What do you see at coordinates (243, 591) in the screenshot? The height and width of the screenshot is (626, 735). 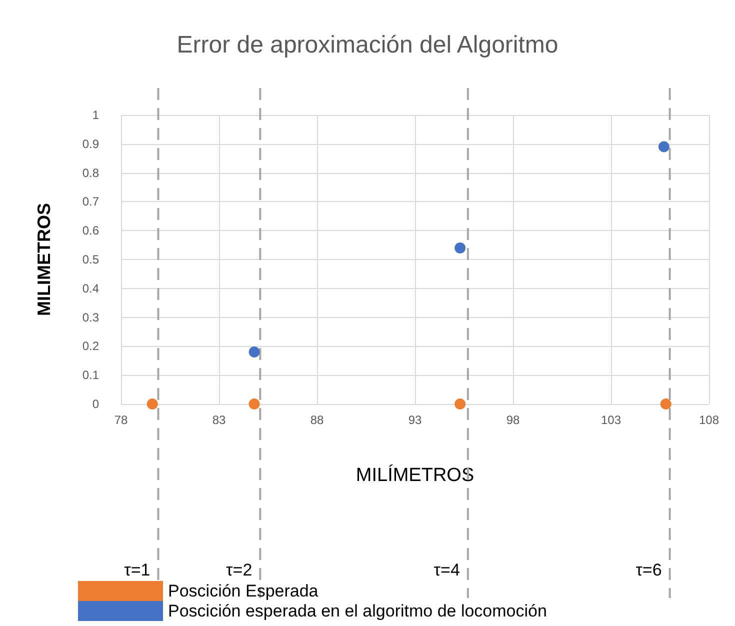 I see `legend-label: Poscición Esperada` at bounding box center [243, 591].